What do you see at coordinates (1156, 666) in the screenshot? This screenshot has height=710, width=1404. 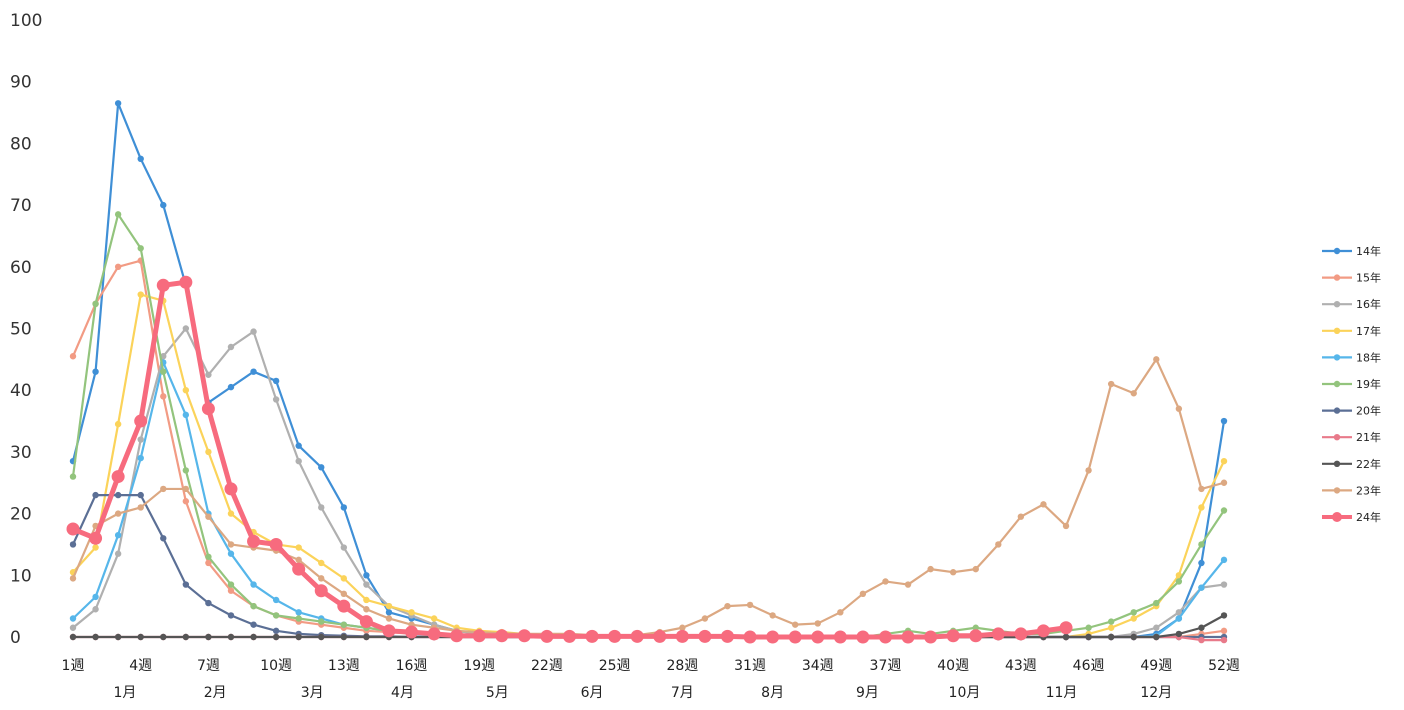 I see `x-tick-label: 49週` at bounding box center [1156, 666].